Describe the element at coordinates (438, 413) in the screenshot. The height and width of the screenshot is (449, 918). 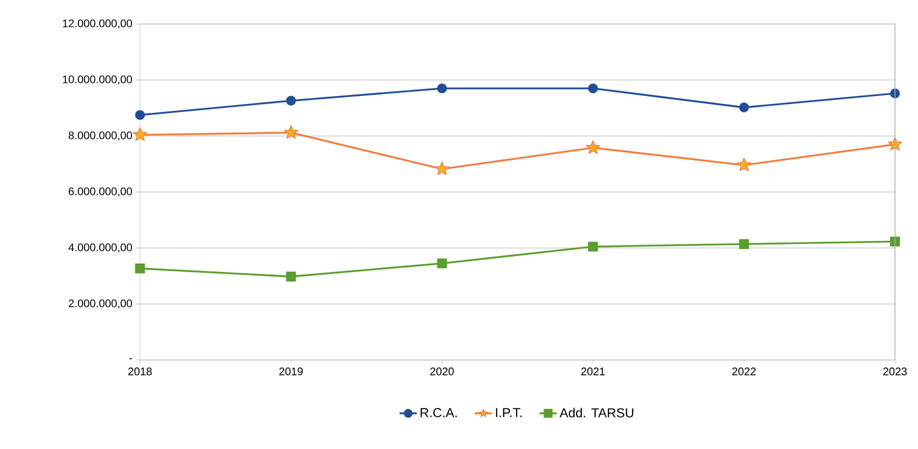
I see `legend-label: R.C.A.` at that location.